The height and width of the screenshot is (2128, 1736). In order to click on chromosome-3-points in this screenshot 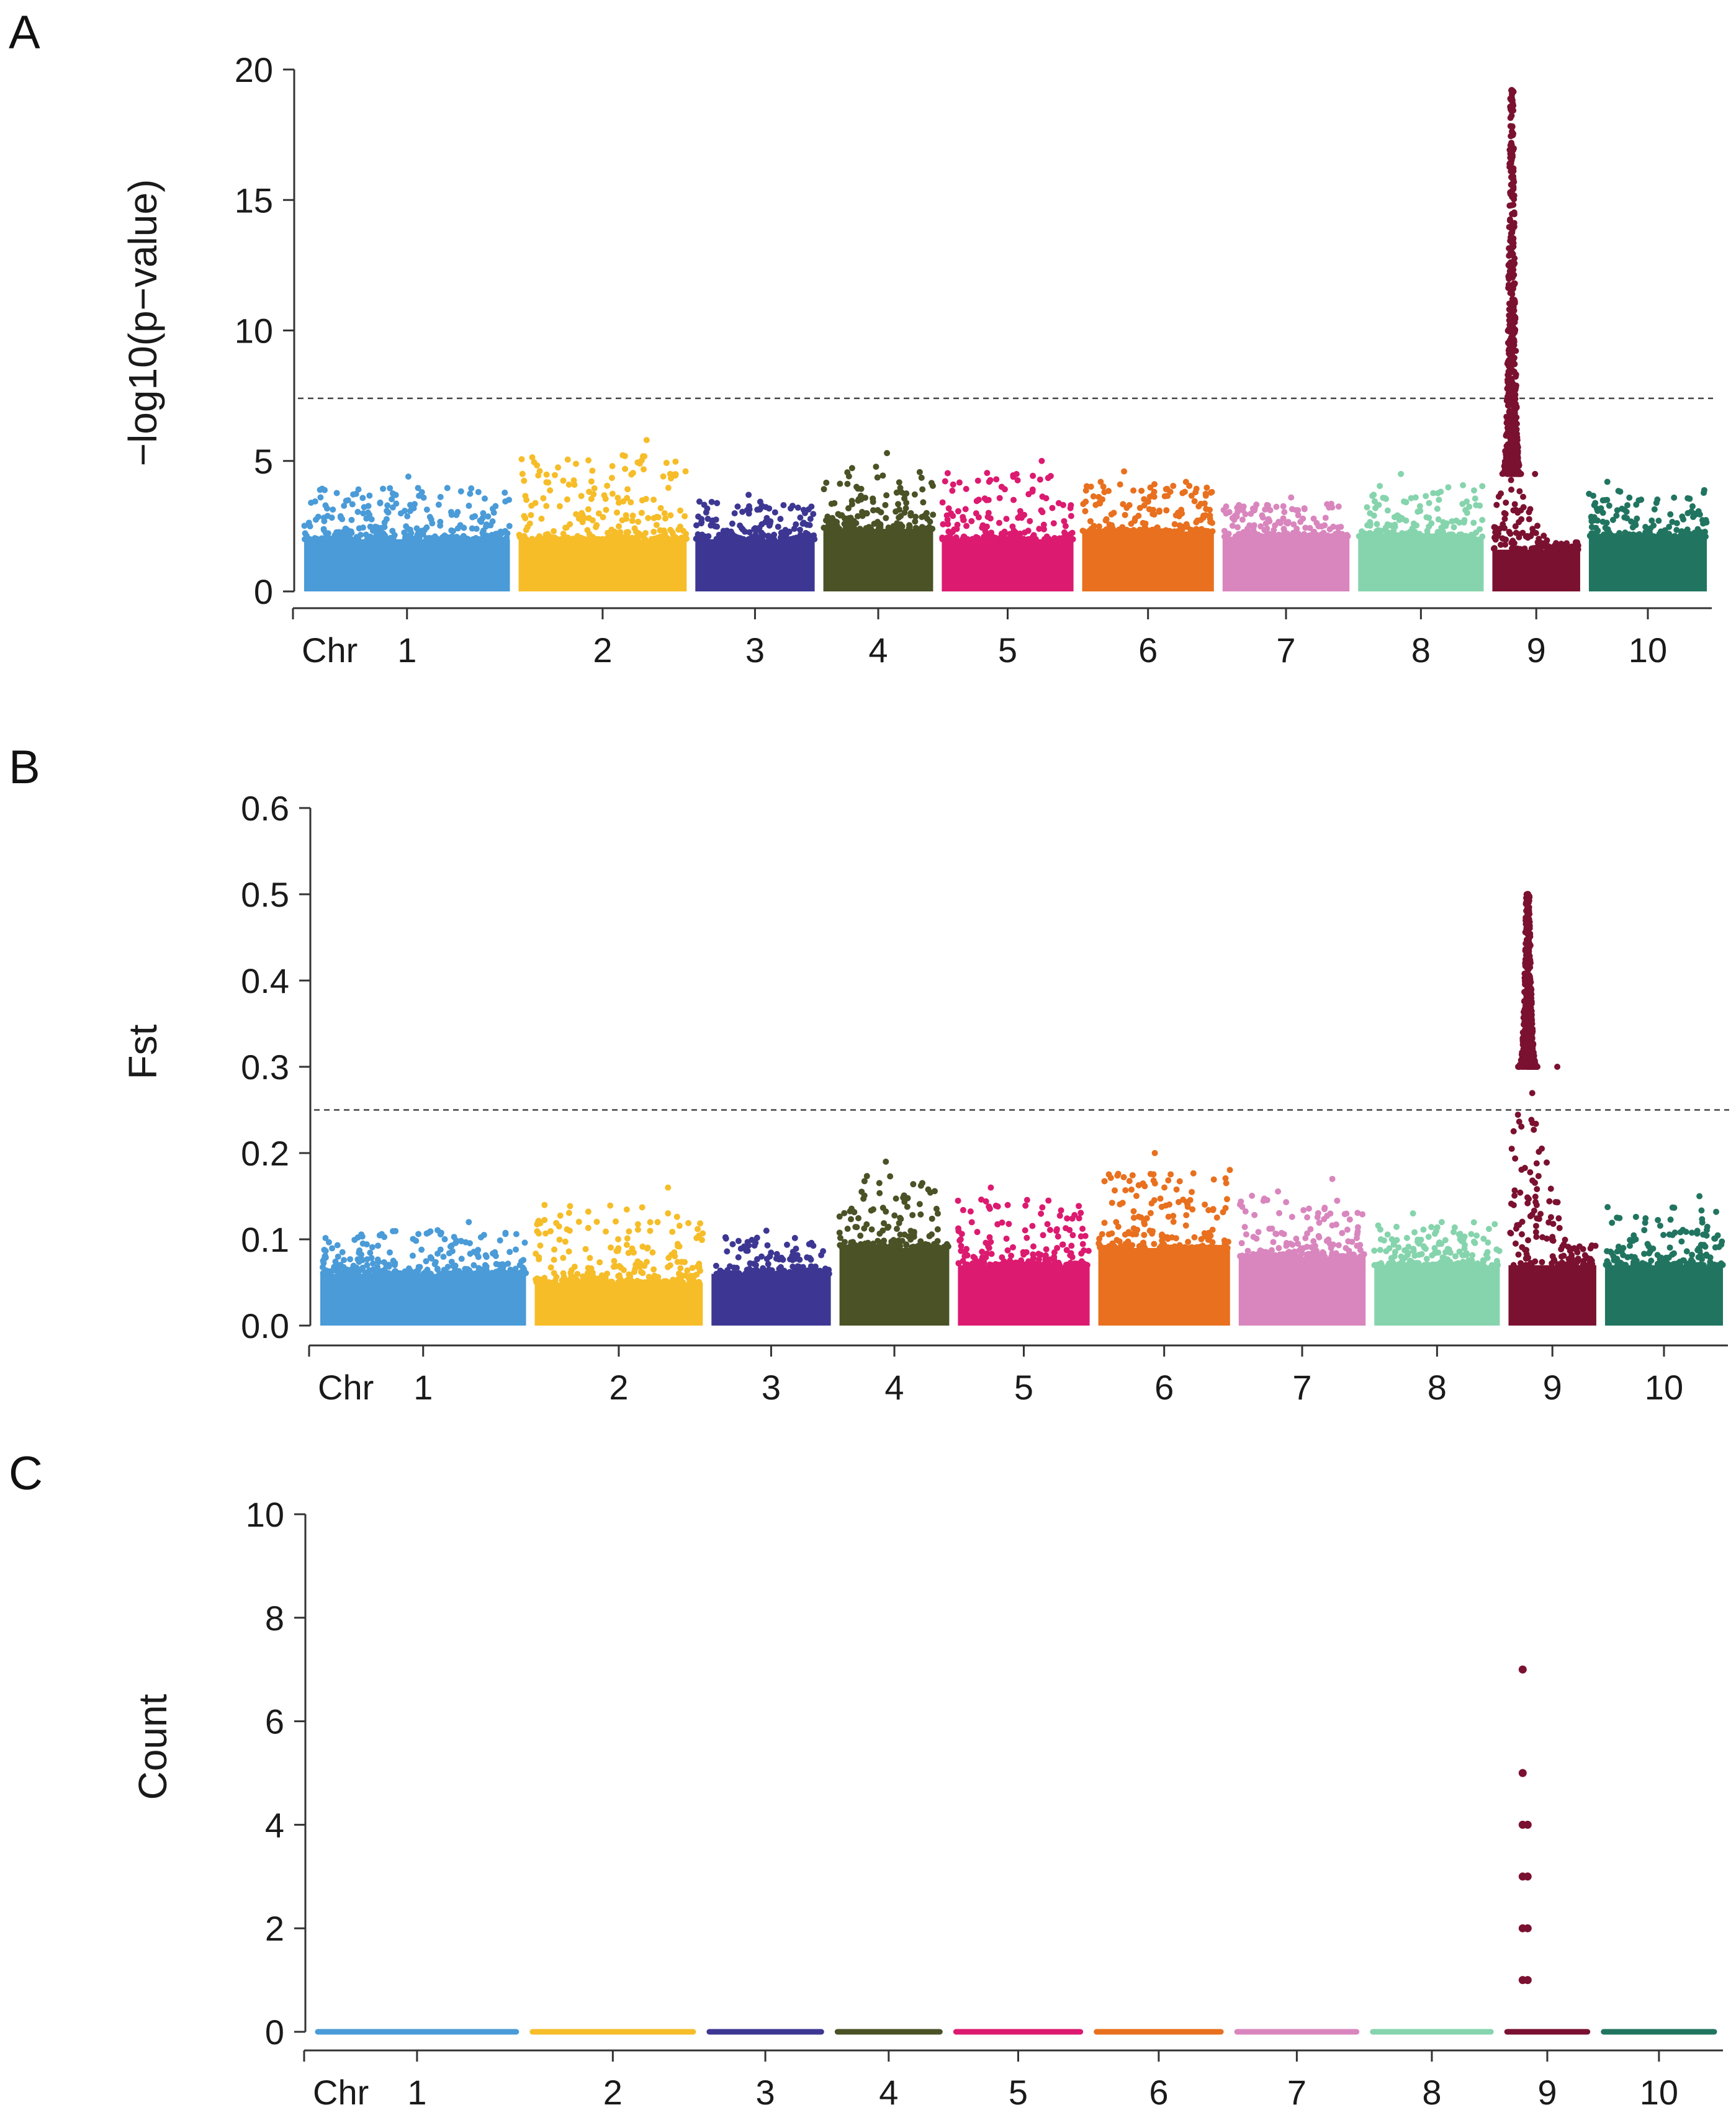, I will do `click(771, 1277)`.